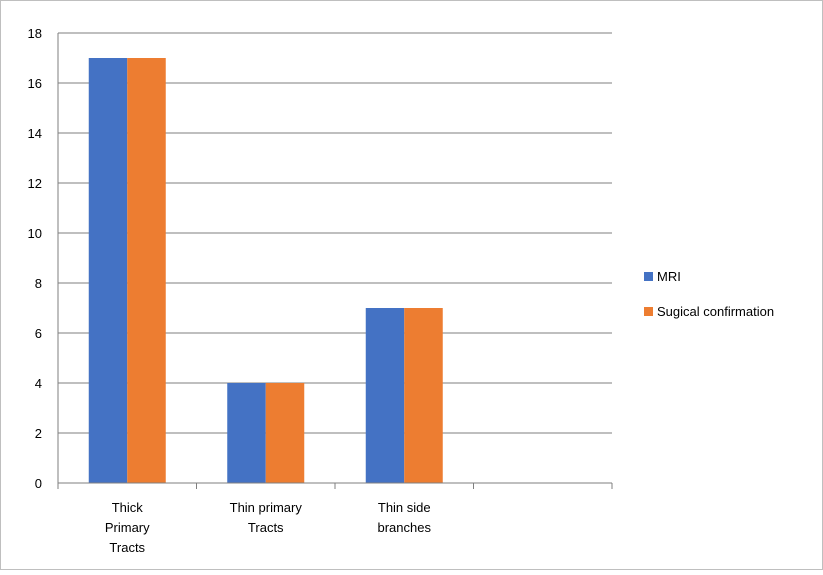 Image resolution: width=823 pixels, height=575 pixels. What do you see at coordinates (38, 483) in the screenshot?
I see `y-tick-label-0: 0` at bounding box center [38, 483].